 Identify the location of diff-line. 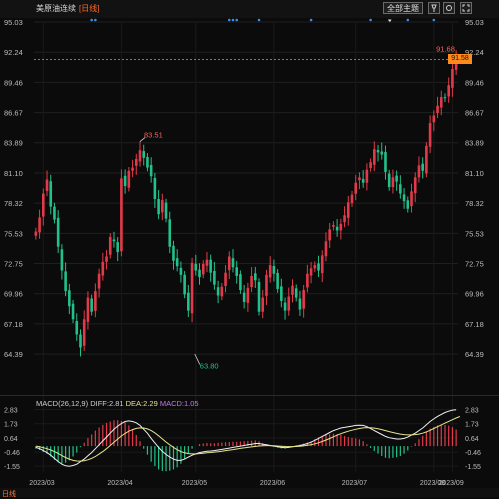
(246, 438).